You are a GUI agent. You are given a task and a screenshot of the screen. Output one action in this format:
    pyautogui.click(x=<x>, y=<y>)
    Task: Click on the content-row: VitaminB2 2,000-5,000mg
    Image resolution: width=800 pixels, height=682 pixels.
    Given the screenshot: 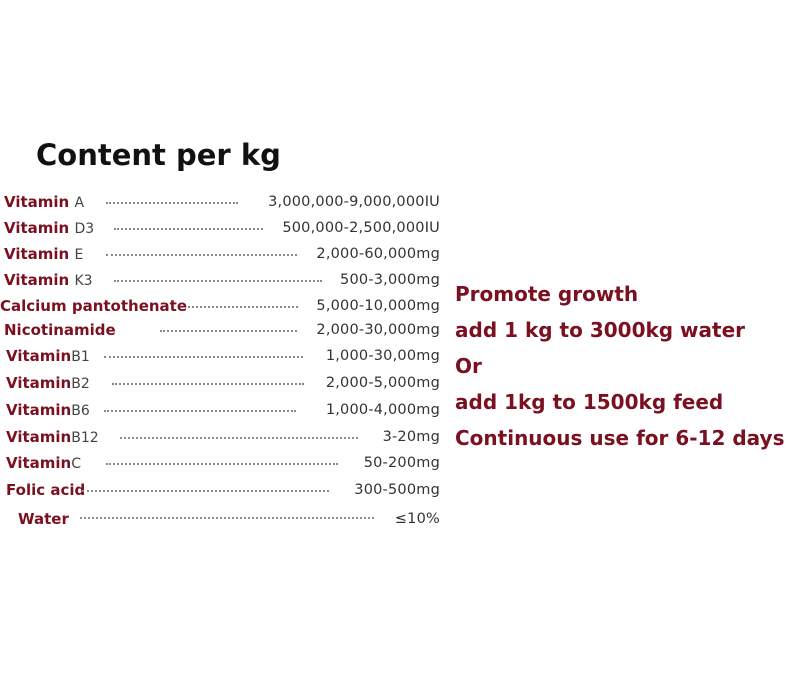 What is the action you would take?
    pyautogui.click(x=220, y=383)
    